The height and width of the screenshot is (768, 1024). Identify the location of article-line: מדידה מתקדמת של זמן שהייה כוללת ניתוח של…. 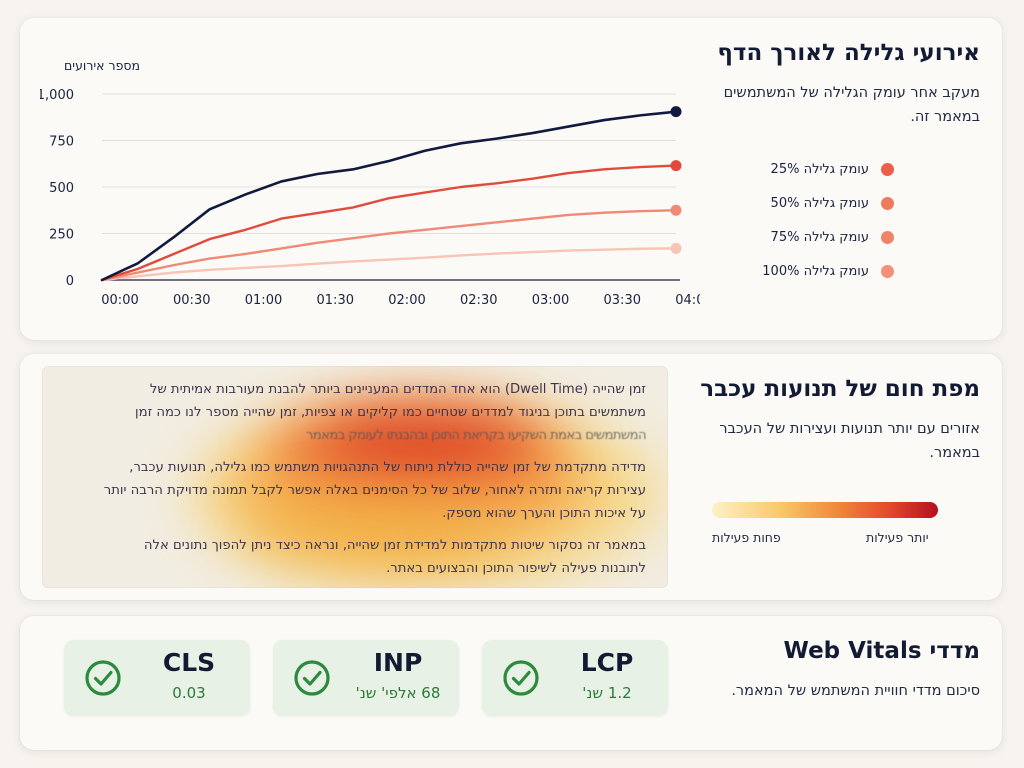
(387, 467).